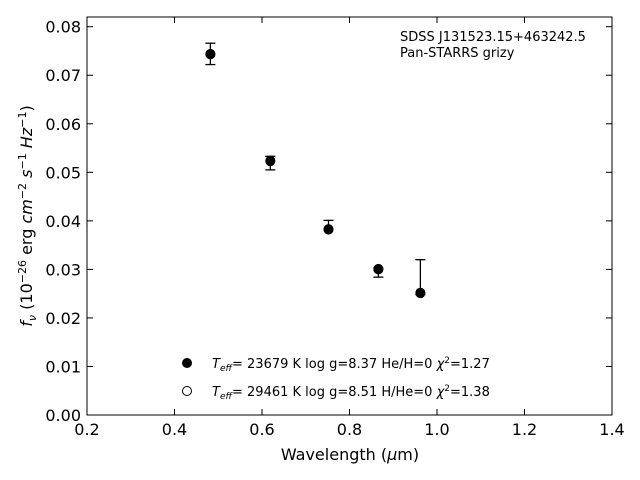 The image size is (640, 480). Describe the element at coordinates (27, 215) in the screenshot. I see `y-axis-label: fν (10−26 erg cm−2 s−1 Hz−1)` at that location.